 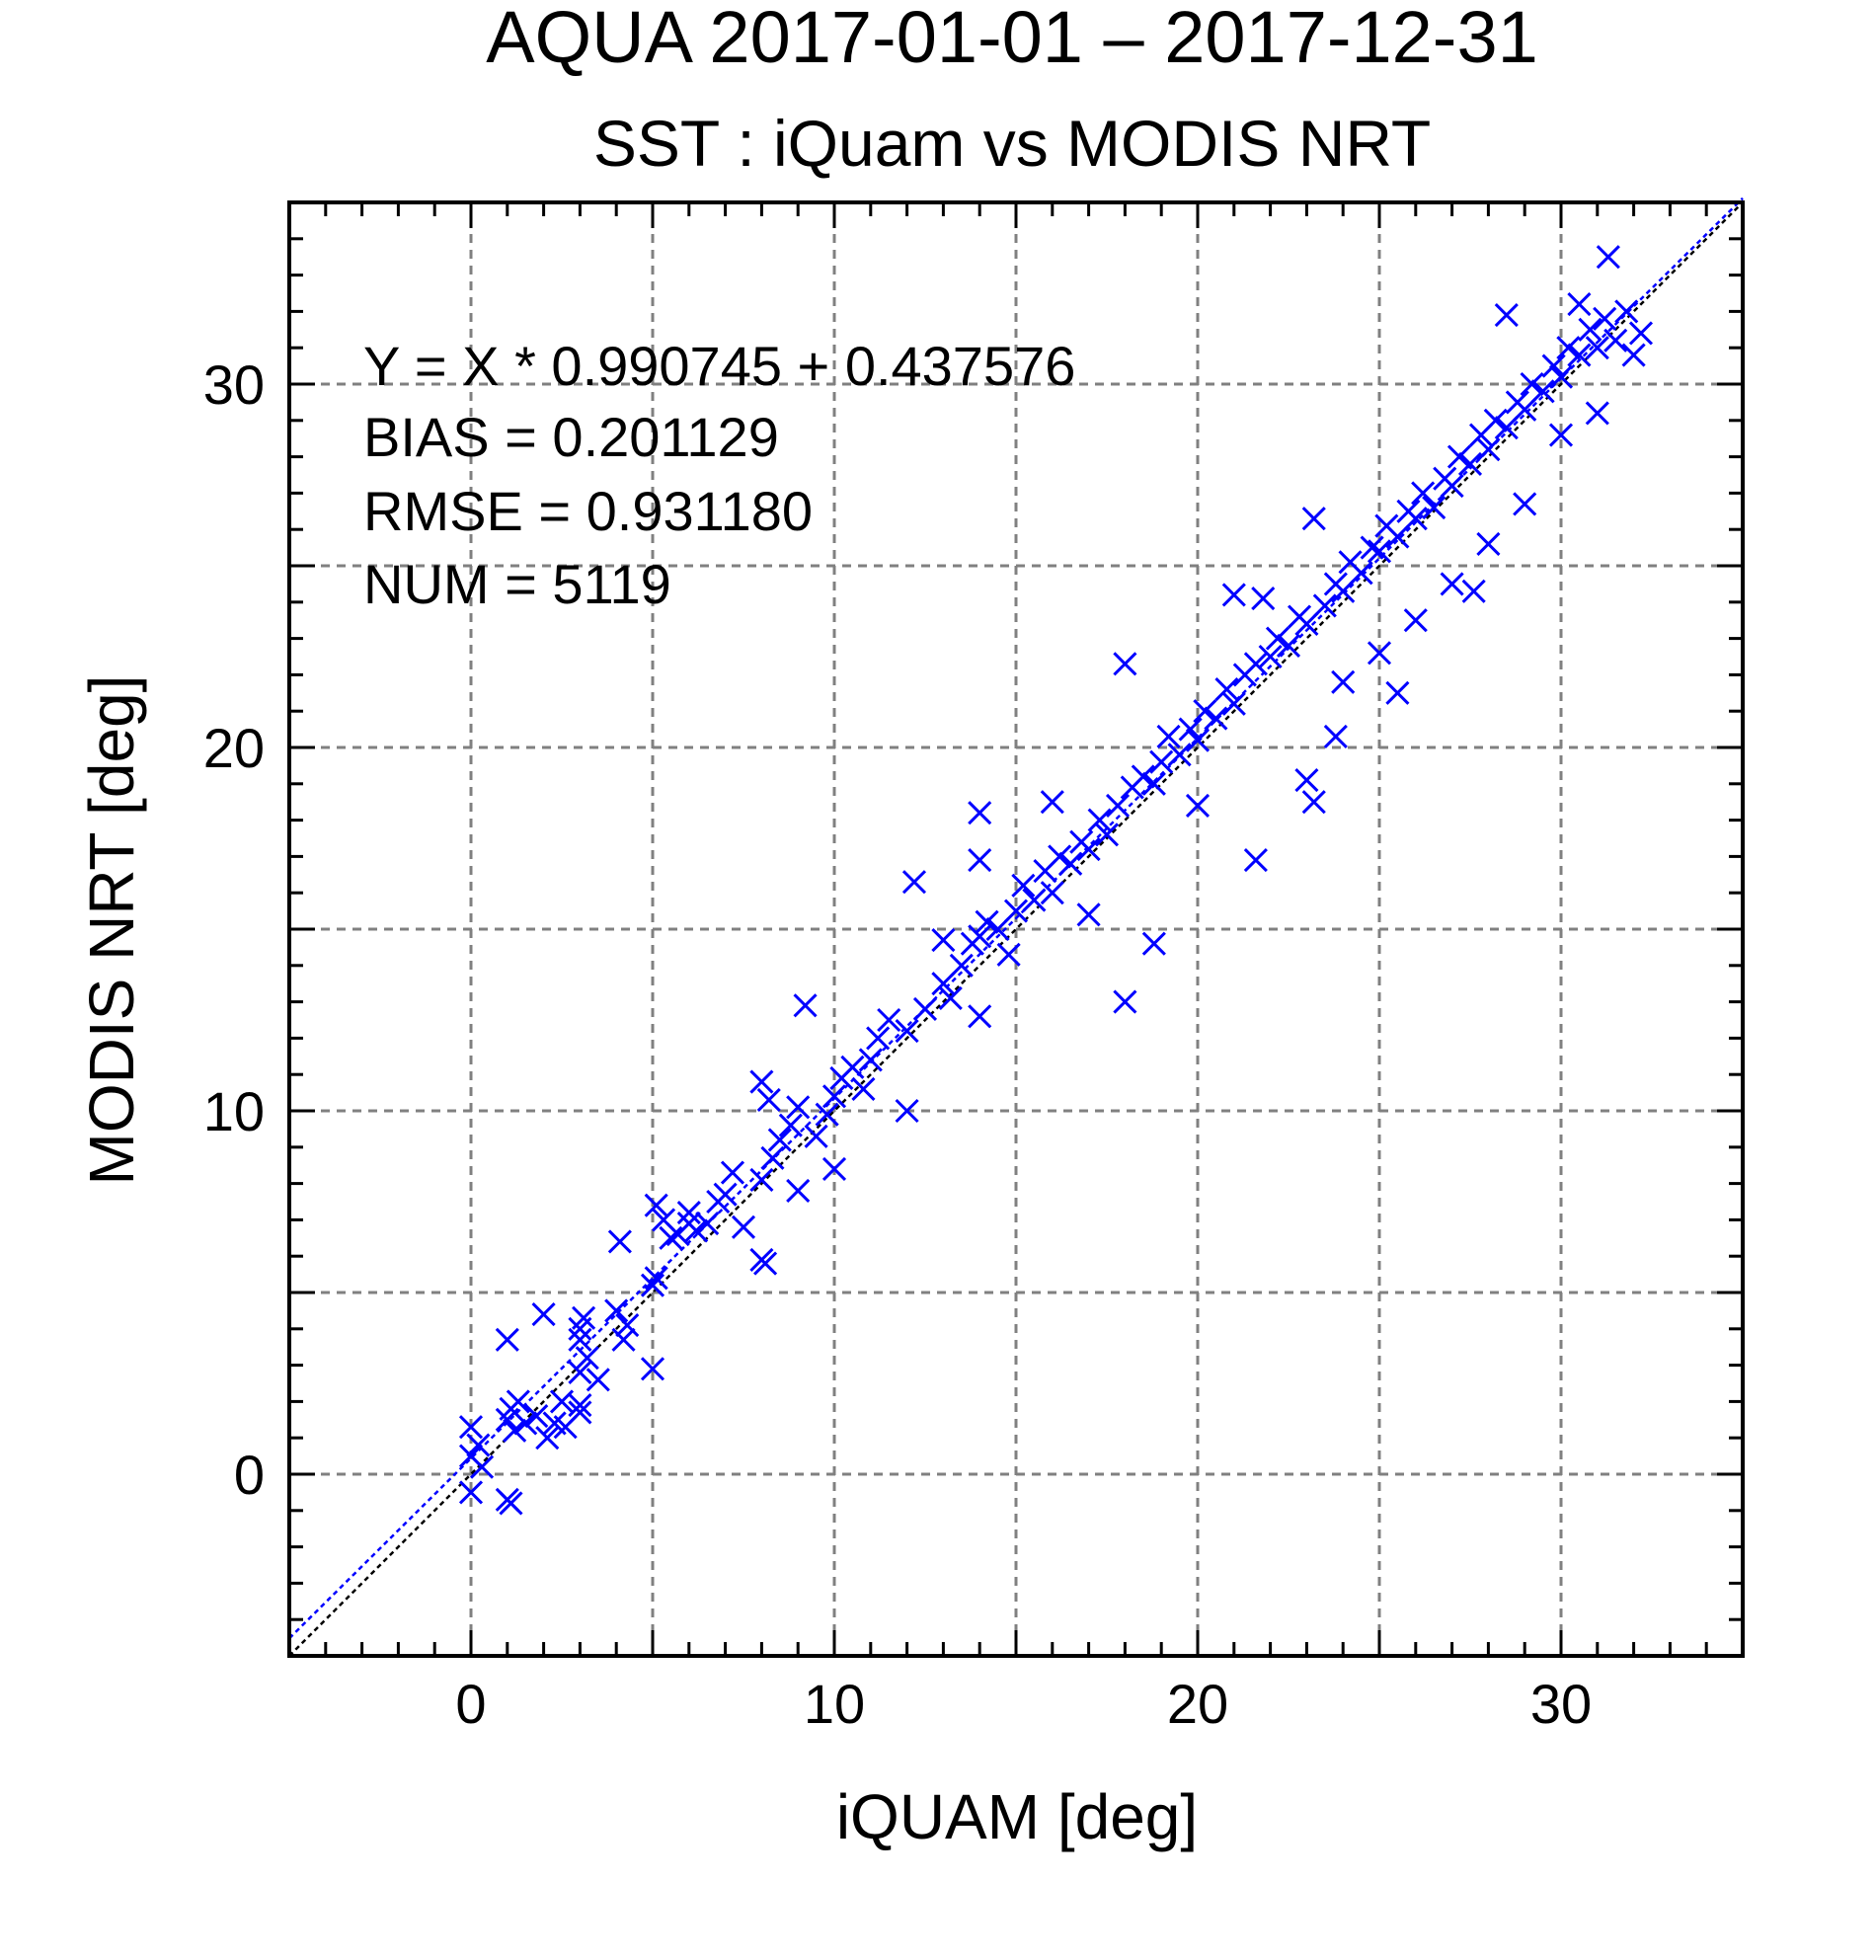 I want to click on y-tick-label: 30, so click(x=234, y=384).